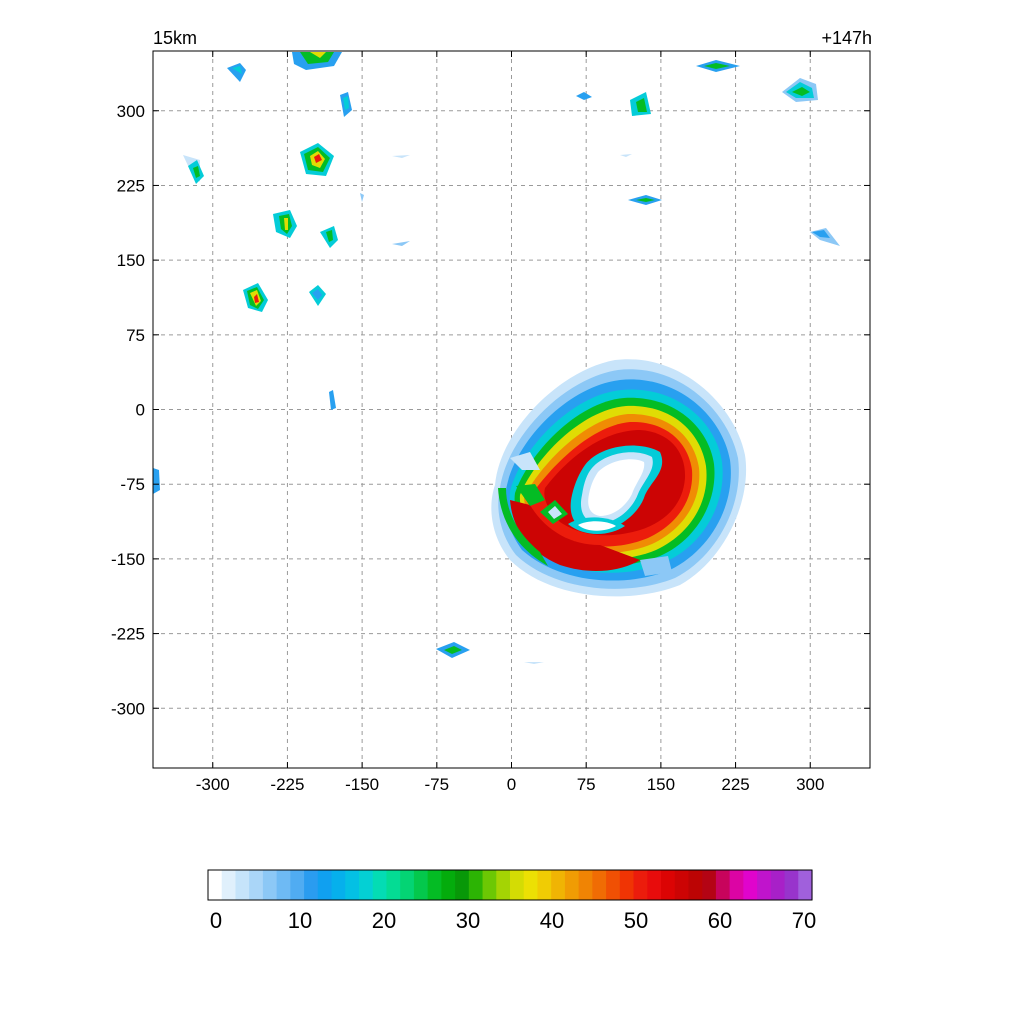  What do you see at coordinates (140, 410) in the screenshot?
I see `y-tick-label: 0` at bounding box center [140, 410].